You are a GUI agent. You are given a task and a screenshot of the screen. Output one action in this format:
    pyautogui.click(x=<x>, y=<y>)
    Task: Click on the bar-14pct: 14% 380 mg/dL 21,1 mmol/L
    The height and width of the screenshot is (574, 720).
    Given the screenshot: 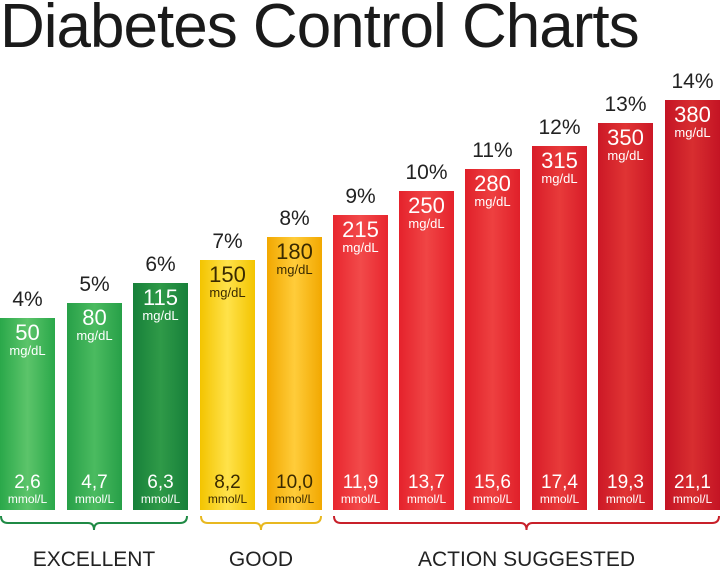 What is the action you would take?
    pyautogui.click(x=692, y=290)
    